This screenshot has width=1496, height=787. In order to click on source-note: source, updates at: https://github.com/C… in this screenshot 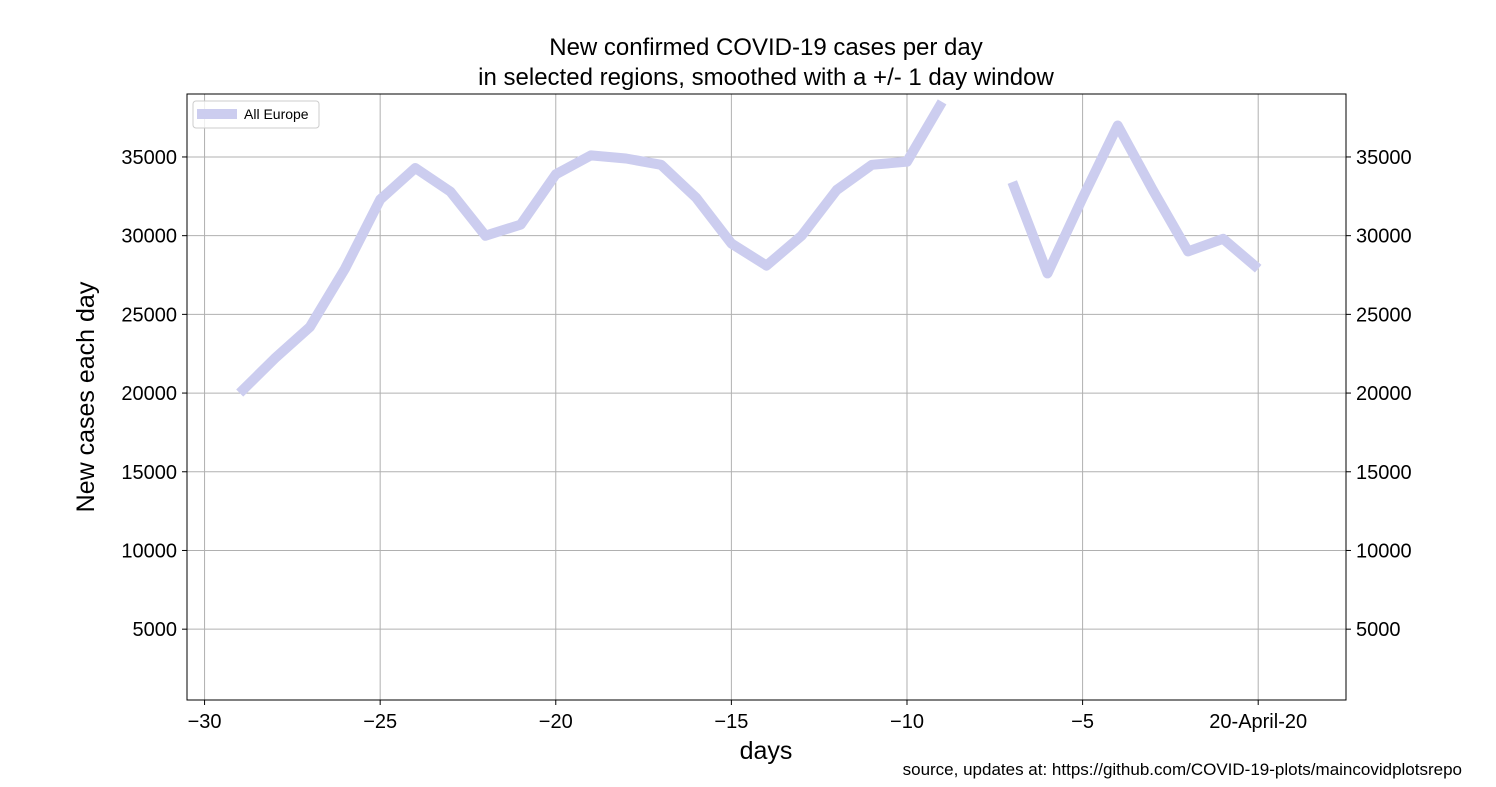, I will do `click(1182, 769)`.